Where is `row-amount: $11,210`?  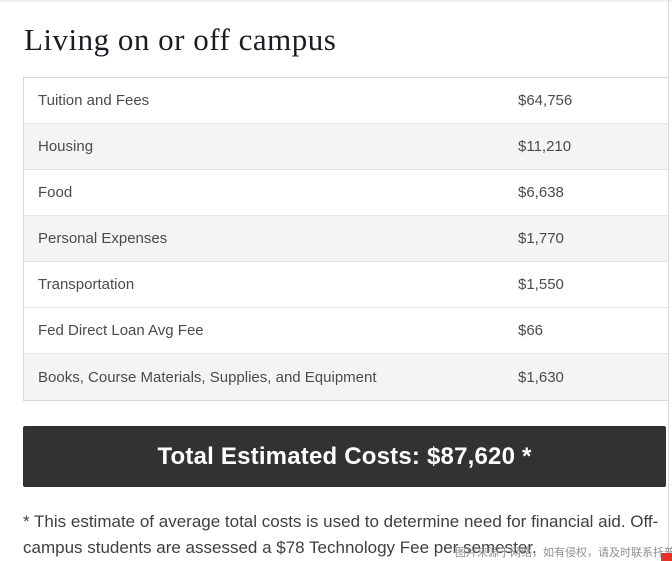
row-amount: $11,210 is located at coordinates (545, 146).